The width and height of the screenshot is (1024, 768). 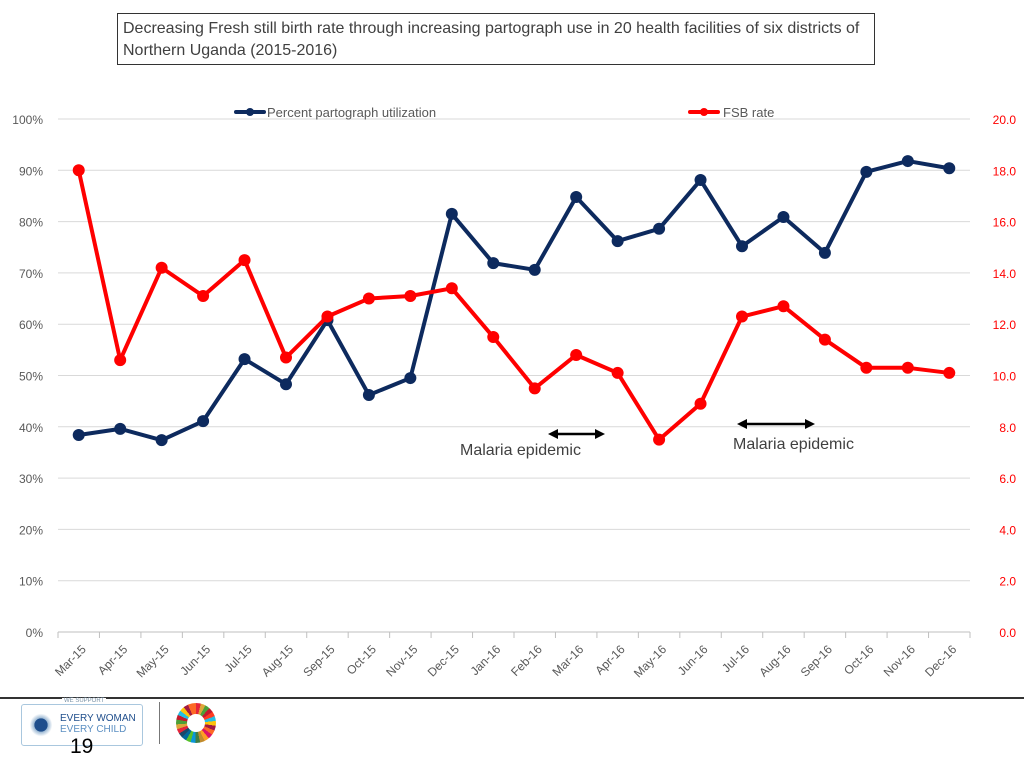 I want to click on y-left-tick-label: 10%, so click(x=31, y=582).